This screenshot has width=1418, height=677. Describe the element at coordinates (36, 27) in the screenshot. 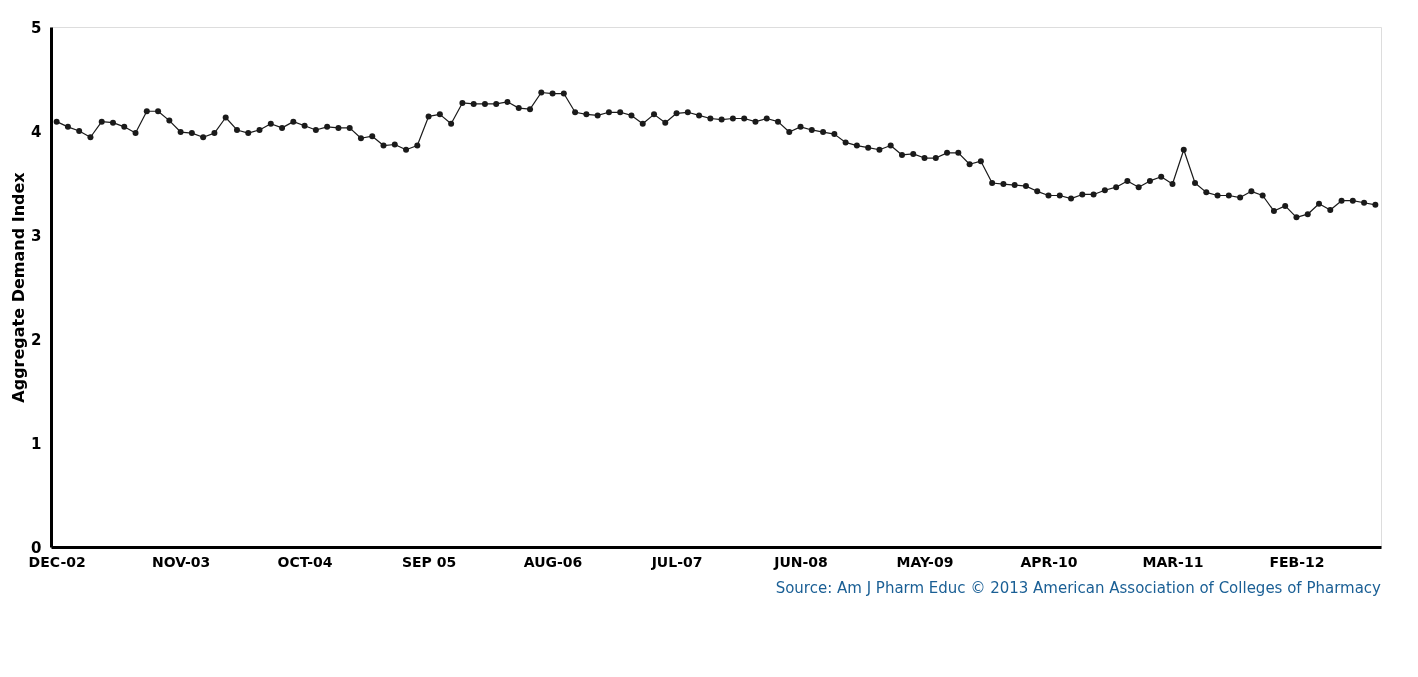

I see `y-tick-label: 5` at that location.